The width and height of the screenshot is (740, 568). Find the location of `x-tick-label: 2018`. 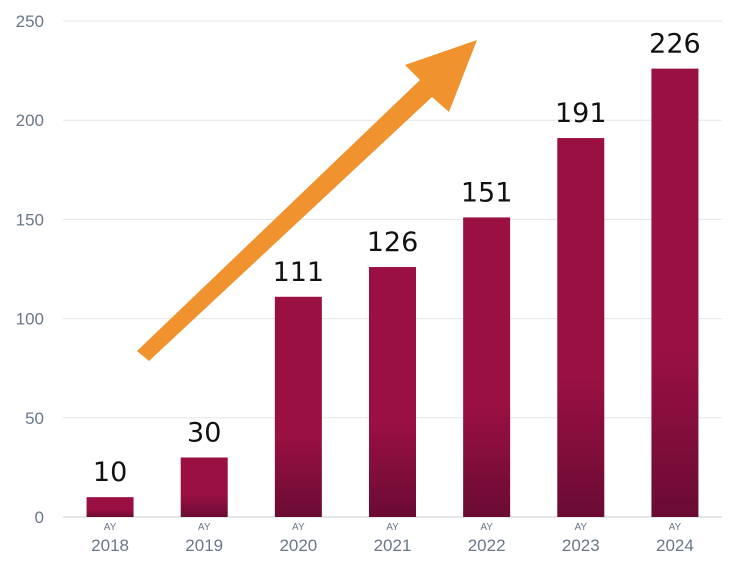

x-tick-label: 2018 is located at coordinates (110, 545).